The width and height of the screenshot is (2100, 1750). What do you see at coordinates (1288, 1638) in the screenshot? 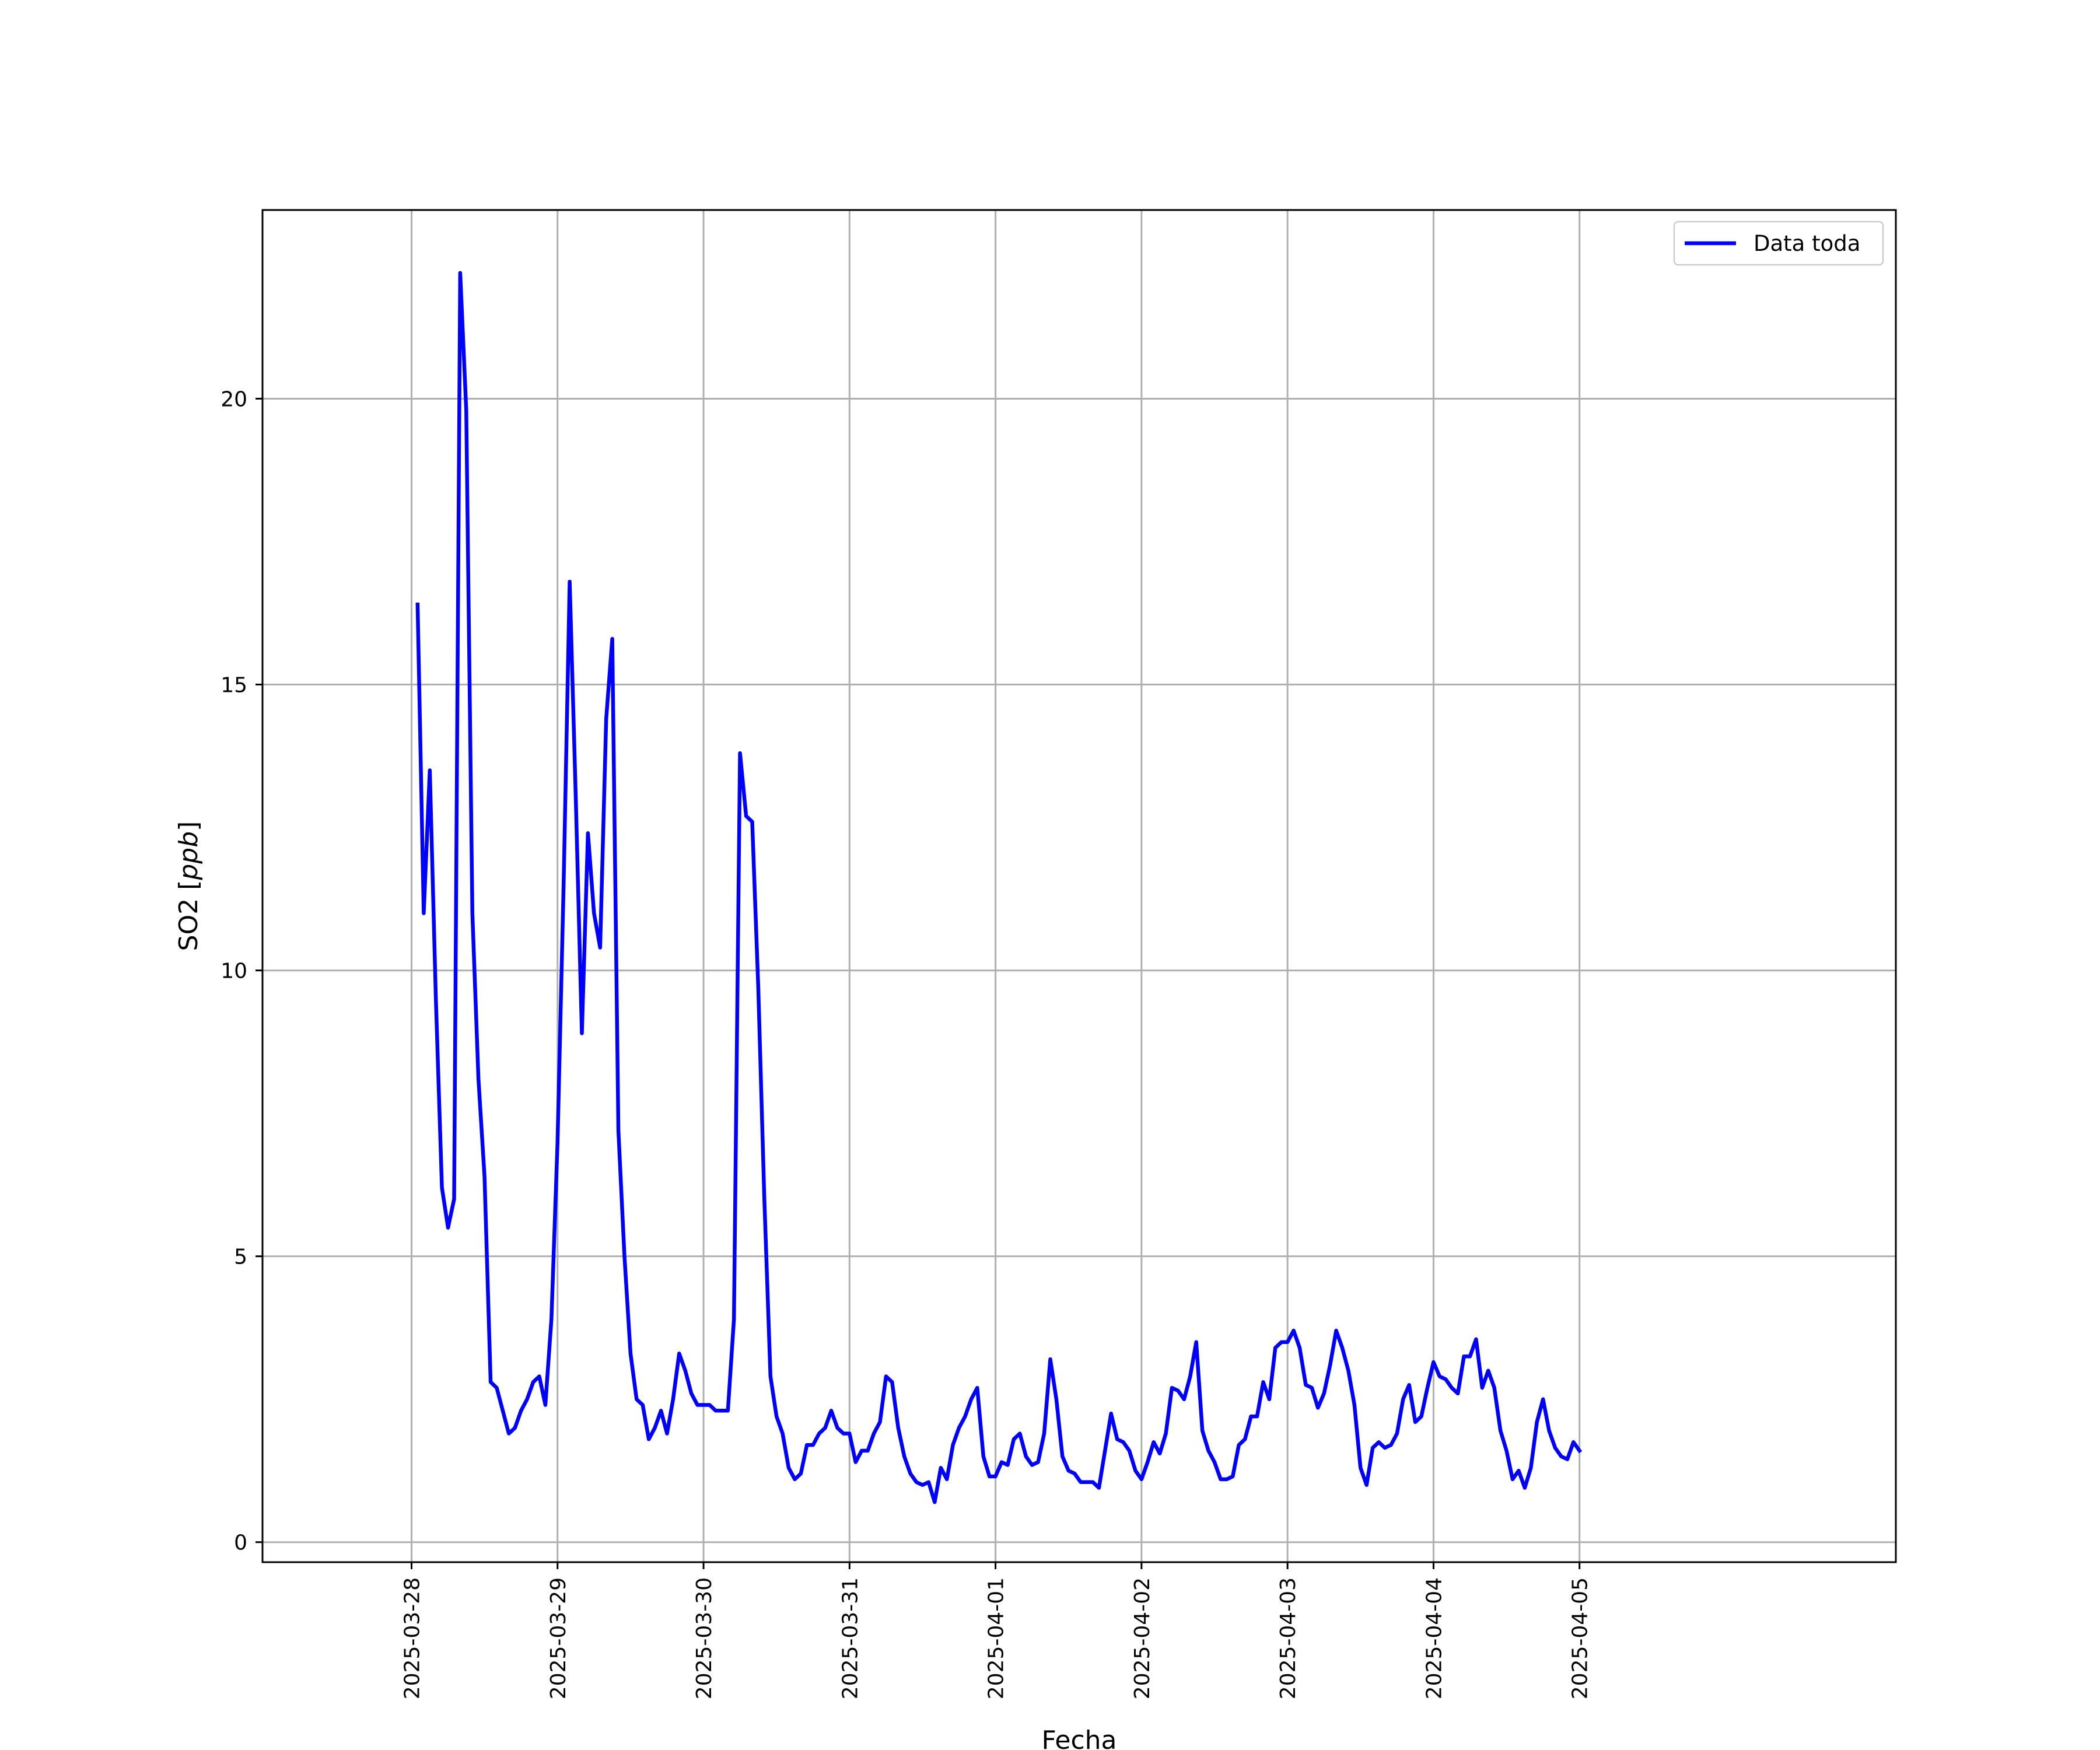
I see `x-tick-label: 2025-04-03` at bounding box center [1288, 1638].